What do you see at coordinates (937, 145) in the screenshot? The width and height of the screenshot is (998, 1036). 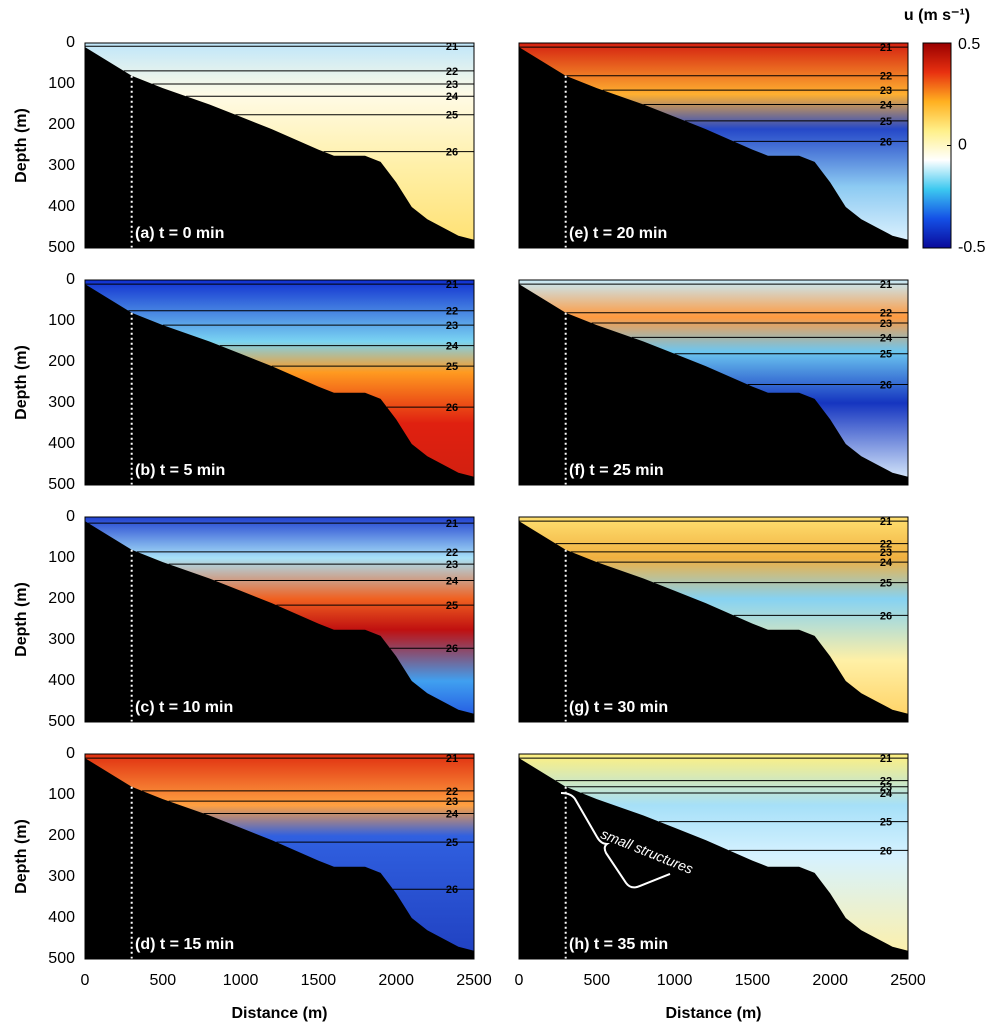 I see `colorbar` at bounding box center [937, 145].